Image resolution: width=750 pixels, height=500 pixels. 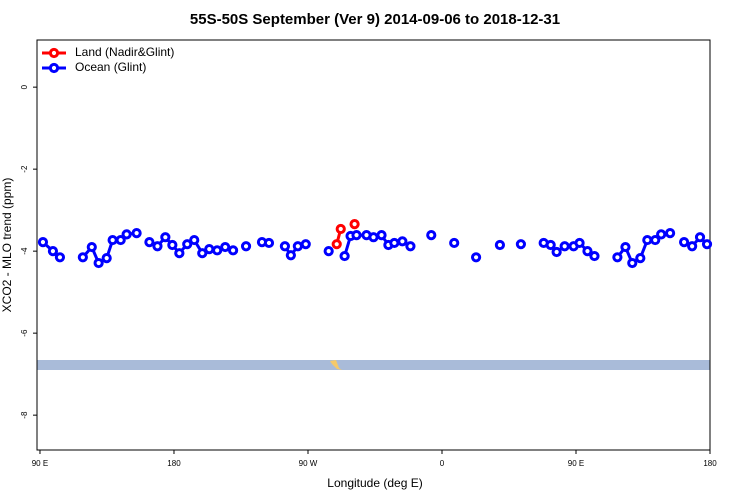 What do you see at coordinates (124, 52) in the screenshot?
I see `legend-label: Land (Nadir&Glint)` at bounding box center [124, 52].